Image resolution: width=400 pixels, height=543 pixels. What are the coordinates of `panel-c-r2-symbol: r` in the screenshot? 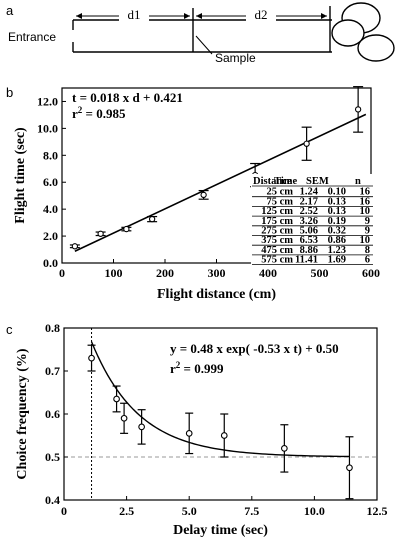 It's located at (173, 368).